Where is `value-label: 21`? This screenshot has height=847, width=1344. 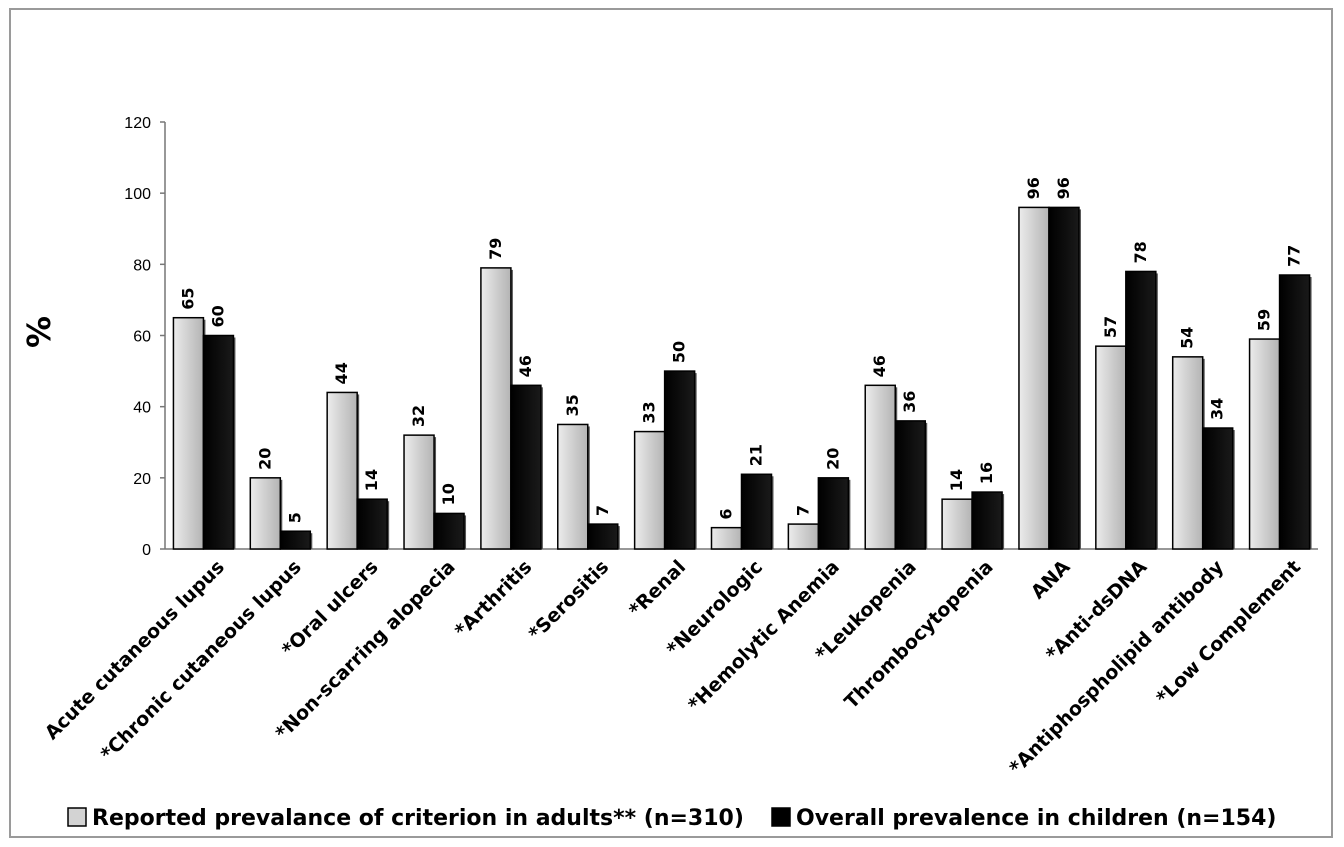 value-label: 21 is located at coordinates (756, 455).